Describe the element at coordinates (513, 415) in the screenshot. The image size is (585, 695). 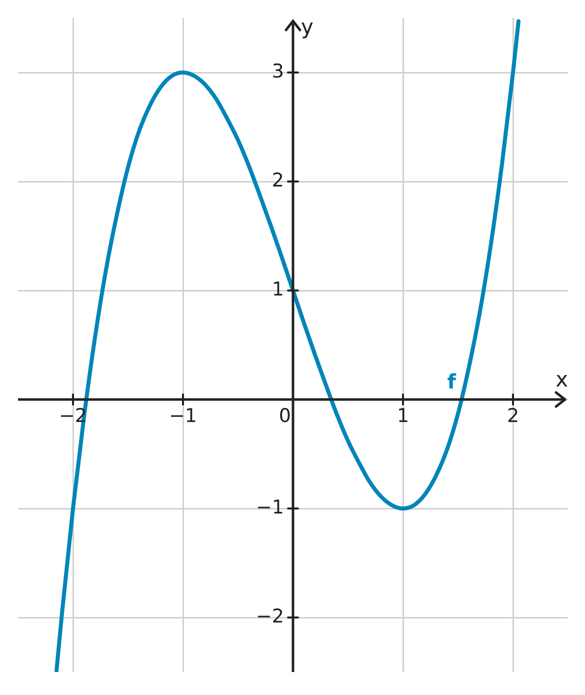
I see `x-tick-label: 2` at that location.